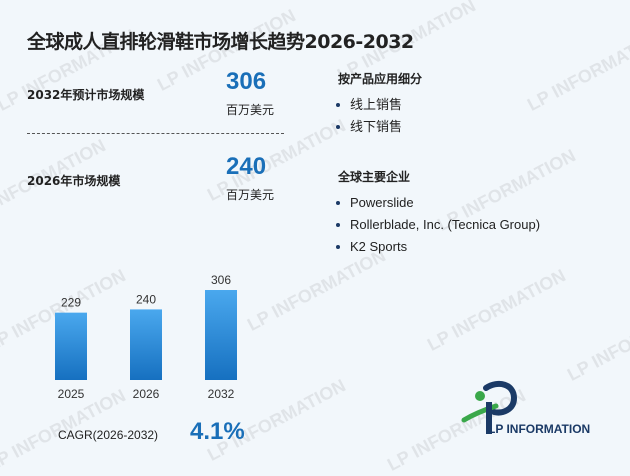  I want to click on company-item: K2 Sports, so click(431, 247).